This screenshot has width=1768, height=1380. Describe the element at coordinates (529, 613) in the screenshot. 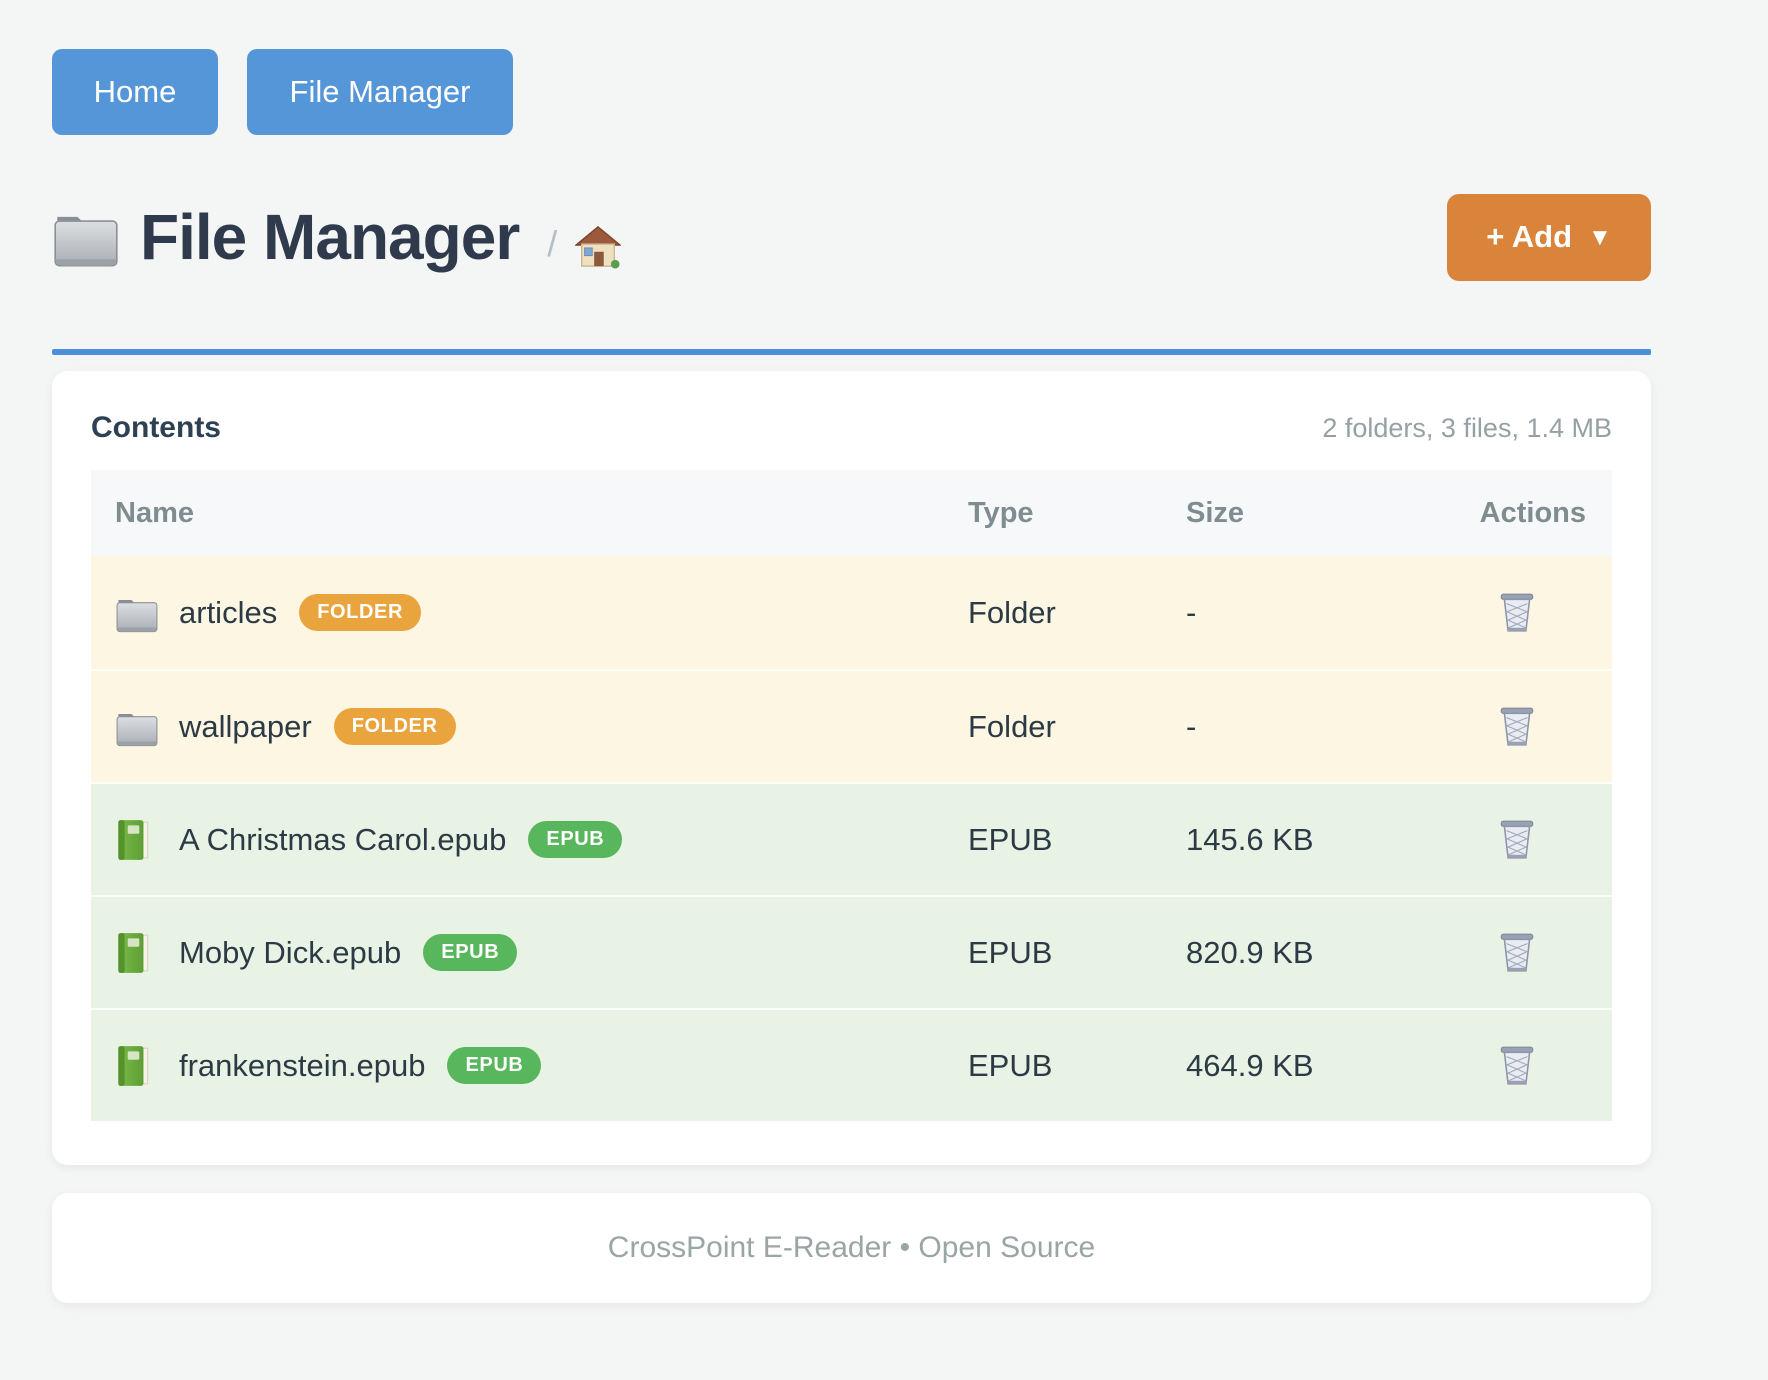

I see `name-cell: articles FOLDER` at that location.